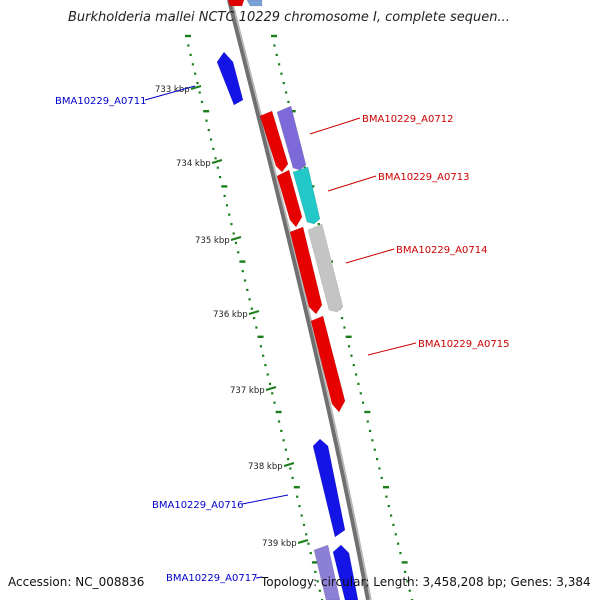  I want to click on gene-label: BMA10229_A0716, so click(197, 505).